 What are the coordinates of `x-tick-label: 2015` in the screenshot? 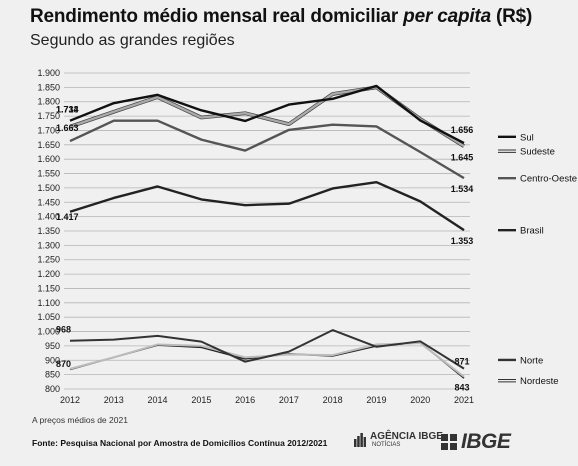 It's located at (201, 400).